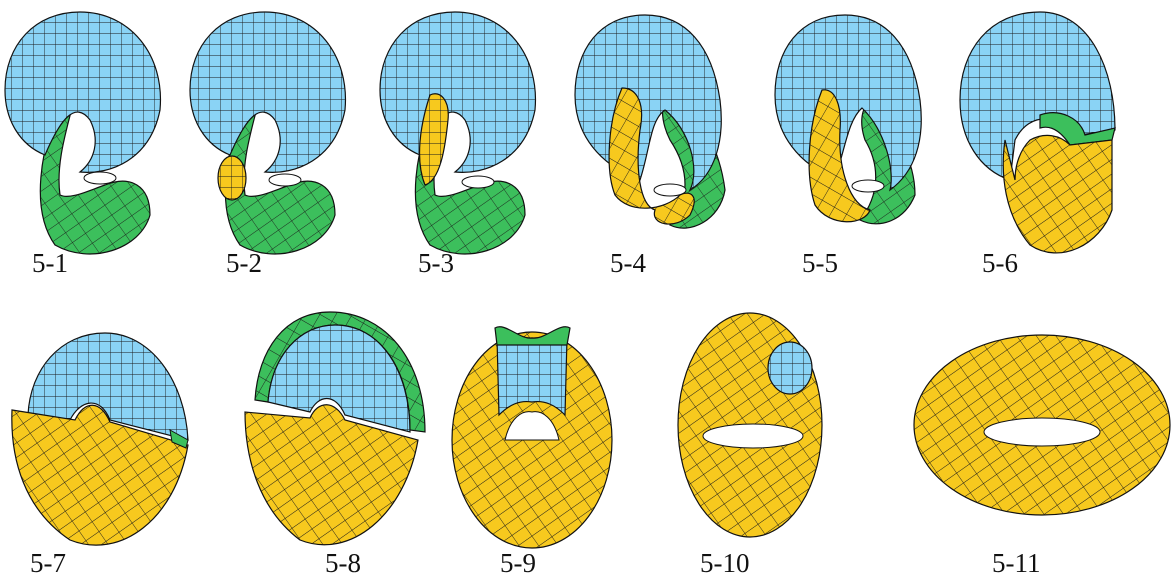 The width and height of the screenshot is (1171, 579). What do you see at coordinates (244, 263) in the screenshot?
I see `frame-label-5-2: 5-2` at bounding box center [244, 263].